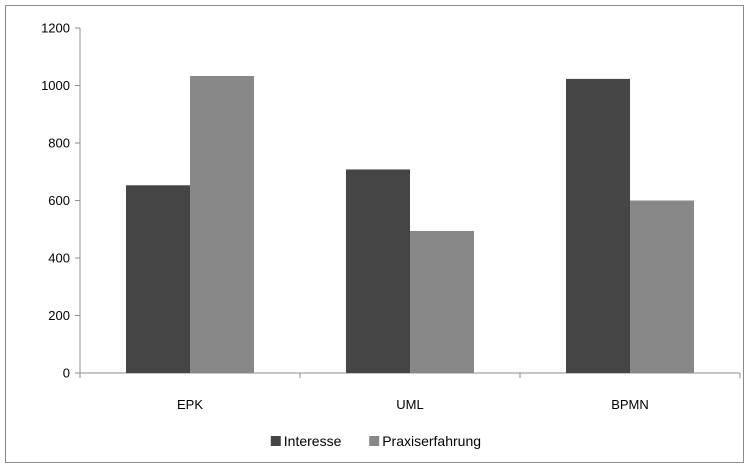  Describe the element at coordinates (409, 404) in the screenshot. I see `x-tick-label: UML` at that location.